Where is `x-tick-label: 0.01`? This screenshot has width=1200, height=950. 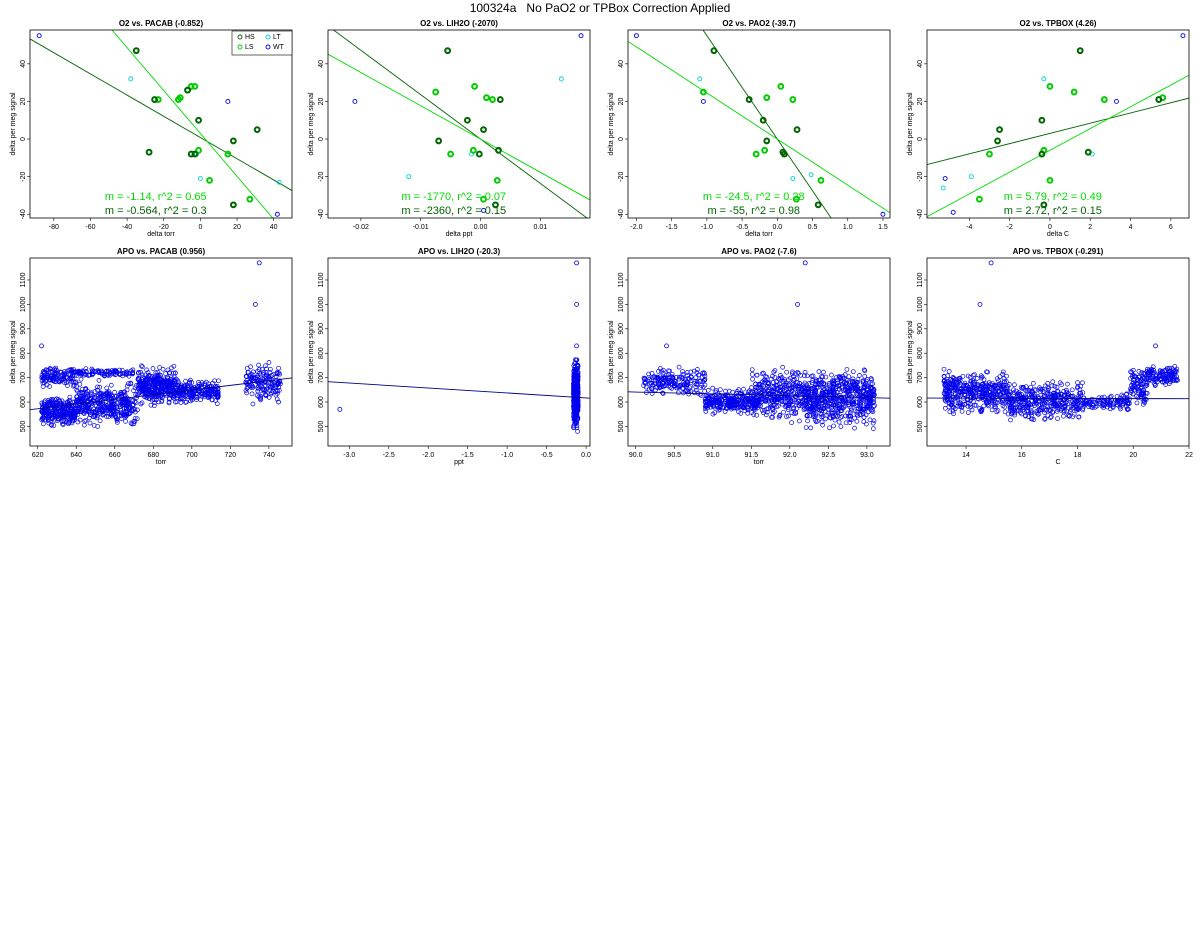
x-tick-label: 0.01 is located at coordinates (541, 227).